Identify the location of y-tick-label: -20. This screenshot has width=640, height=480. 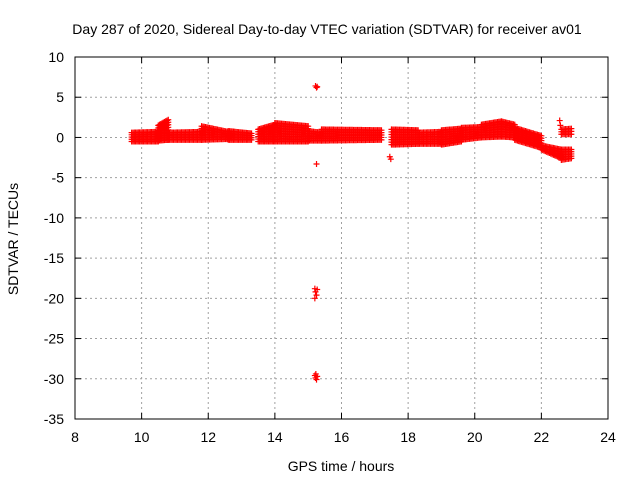
(54, 298).